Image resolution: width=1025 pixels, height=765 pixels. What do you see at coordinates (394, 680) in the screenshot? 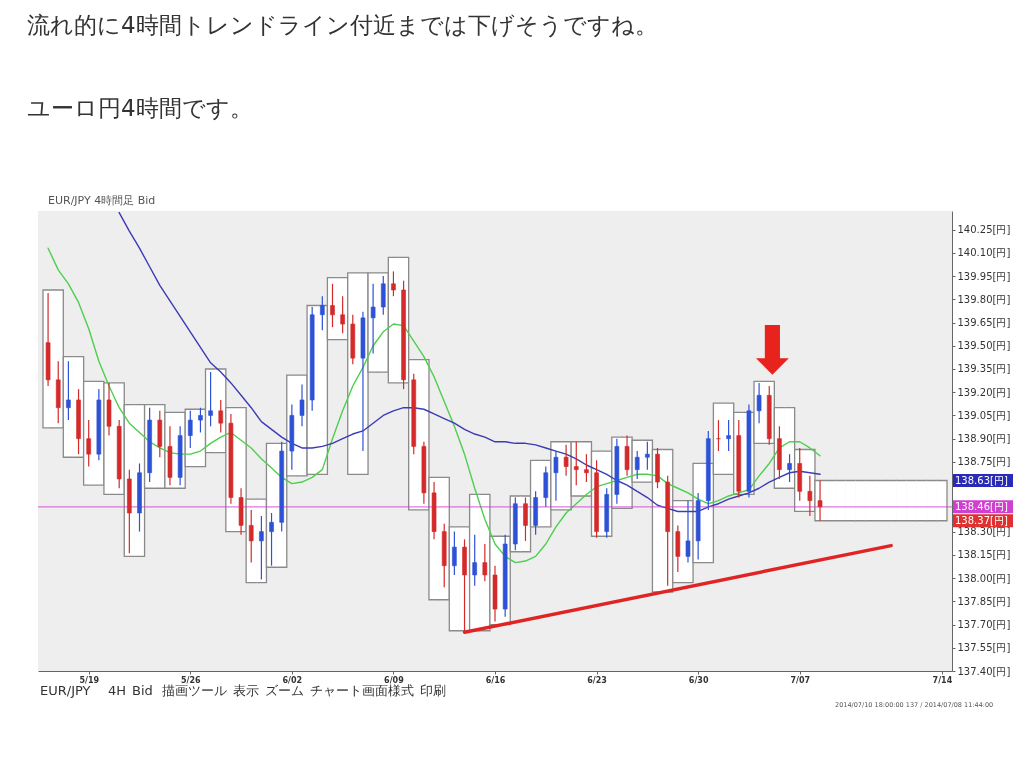
I see `x-tick-label: 6/09` at bounding box center [394, 680].